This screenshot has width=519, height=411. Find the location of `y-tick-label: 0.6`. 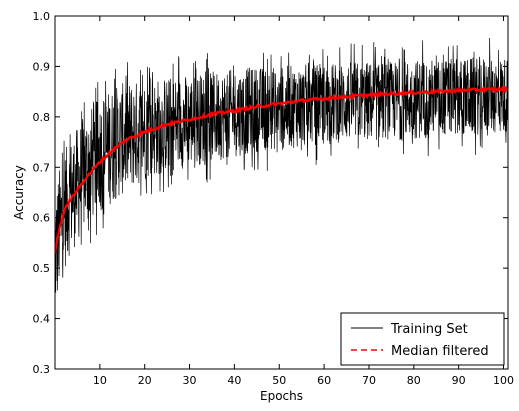

y-tick-label: 0.6 is located at coordinates (42, 218).